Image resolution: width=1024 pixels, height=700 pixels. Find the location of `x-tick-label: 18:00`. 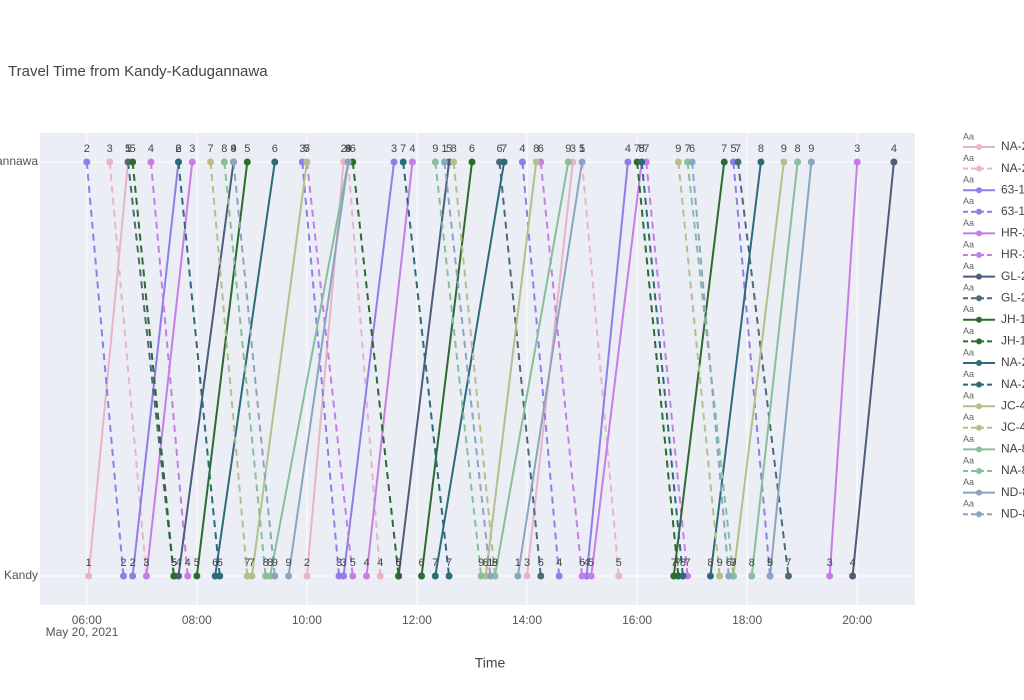

x-tick-label: 18:00 is located at coordinates (747, 620).